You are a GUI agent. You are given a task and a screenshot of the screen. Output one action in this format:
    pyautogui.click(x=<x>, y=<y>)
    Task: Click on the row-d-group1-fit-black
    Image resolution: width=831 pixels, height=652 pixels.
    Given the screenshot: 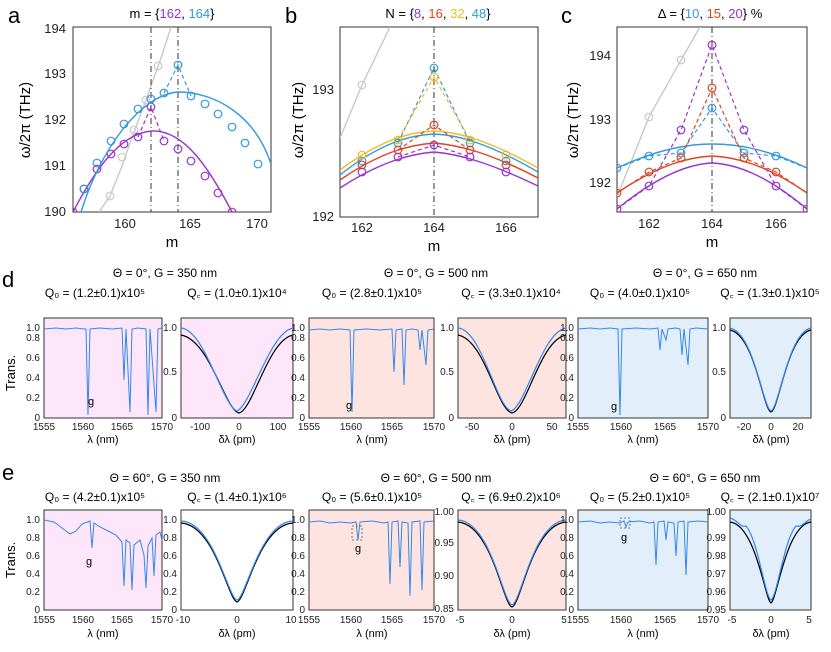 What is the action you would take?
    pyautogui.click(x=237, y=374)
    